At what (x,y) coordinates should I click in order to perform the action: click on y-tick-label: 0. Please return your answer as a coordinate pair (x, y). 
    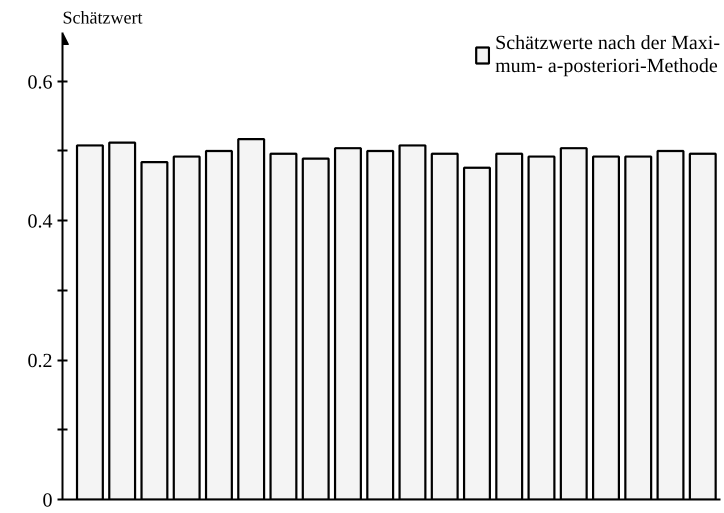
    Looking at the image, I should click on (47, 501).